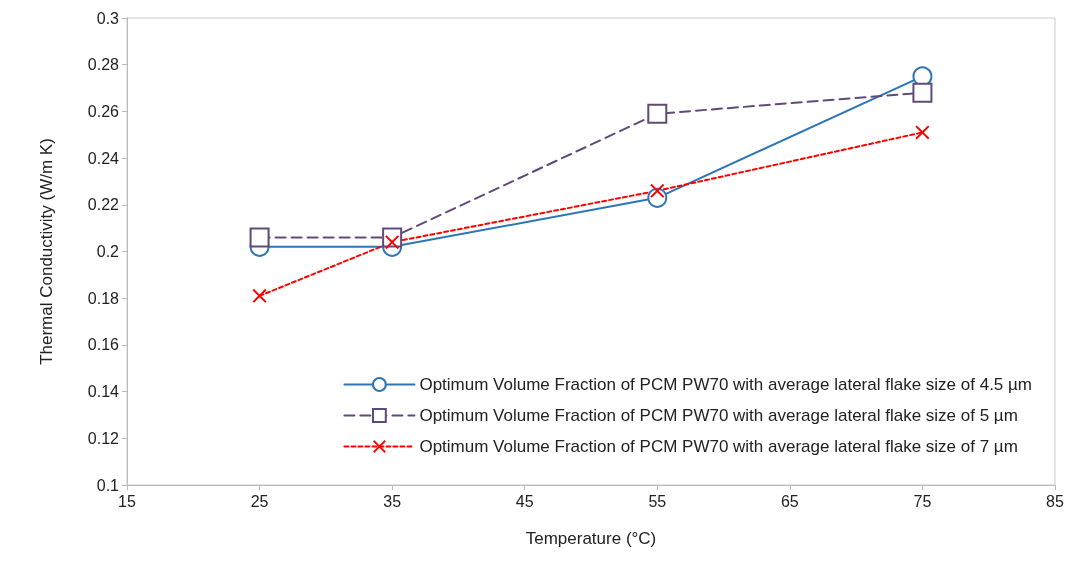 The width and height of the screenshot is (1067, 578). Describe the element at coordinates (108, 251) in the screenshot. I see `y-tick-label: 0.2` at that location.